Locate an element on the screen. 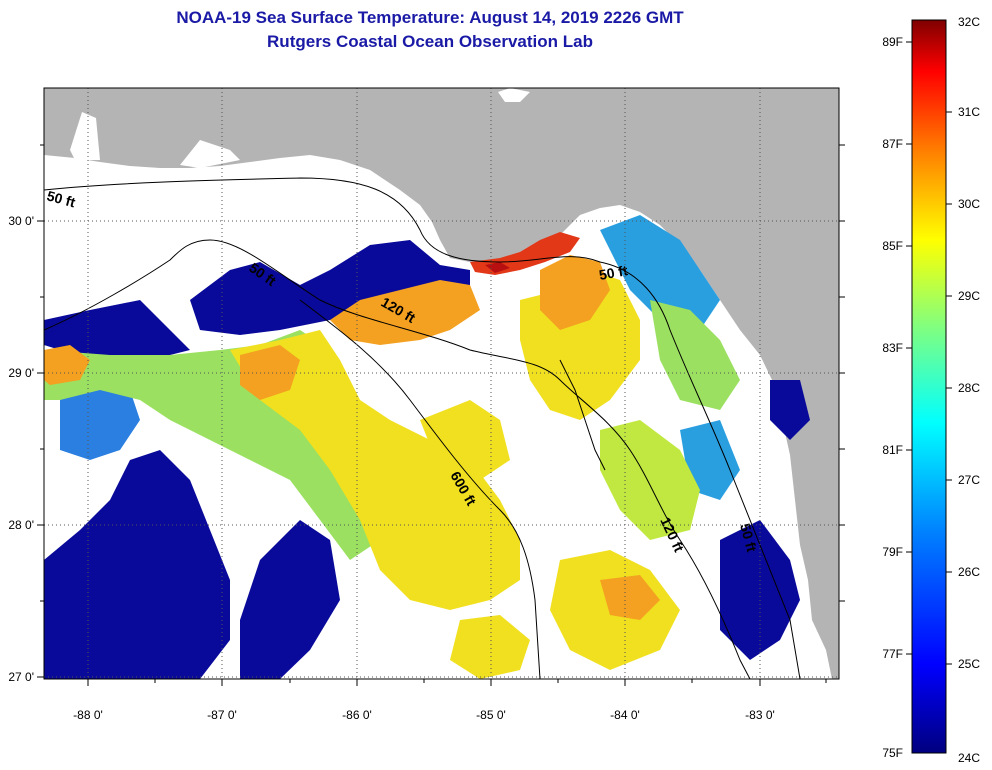  lat-tick-label: 27 0' is located at coordinates (21, 677).